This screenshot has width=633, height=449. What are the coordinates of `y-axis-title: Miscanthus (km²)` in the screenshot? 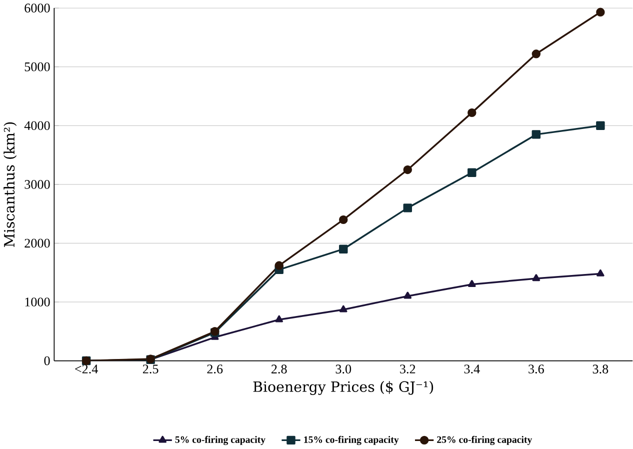 It's located at (10, 185).